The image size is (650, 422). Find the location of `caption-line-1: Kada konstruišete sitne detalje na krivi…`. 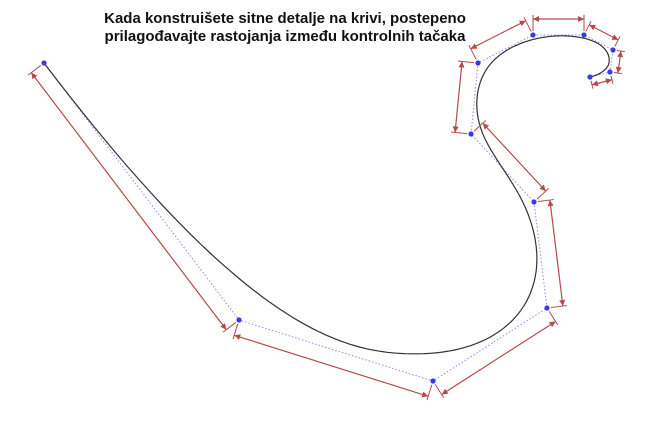

caption-line-1: Kada konstruišete sitne detalje na krivi… is located at coordinates (285, 18).